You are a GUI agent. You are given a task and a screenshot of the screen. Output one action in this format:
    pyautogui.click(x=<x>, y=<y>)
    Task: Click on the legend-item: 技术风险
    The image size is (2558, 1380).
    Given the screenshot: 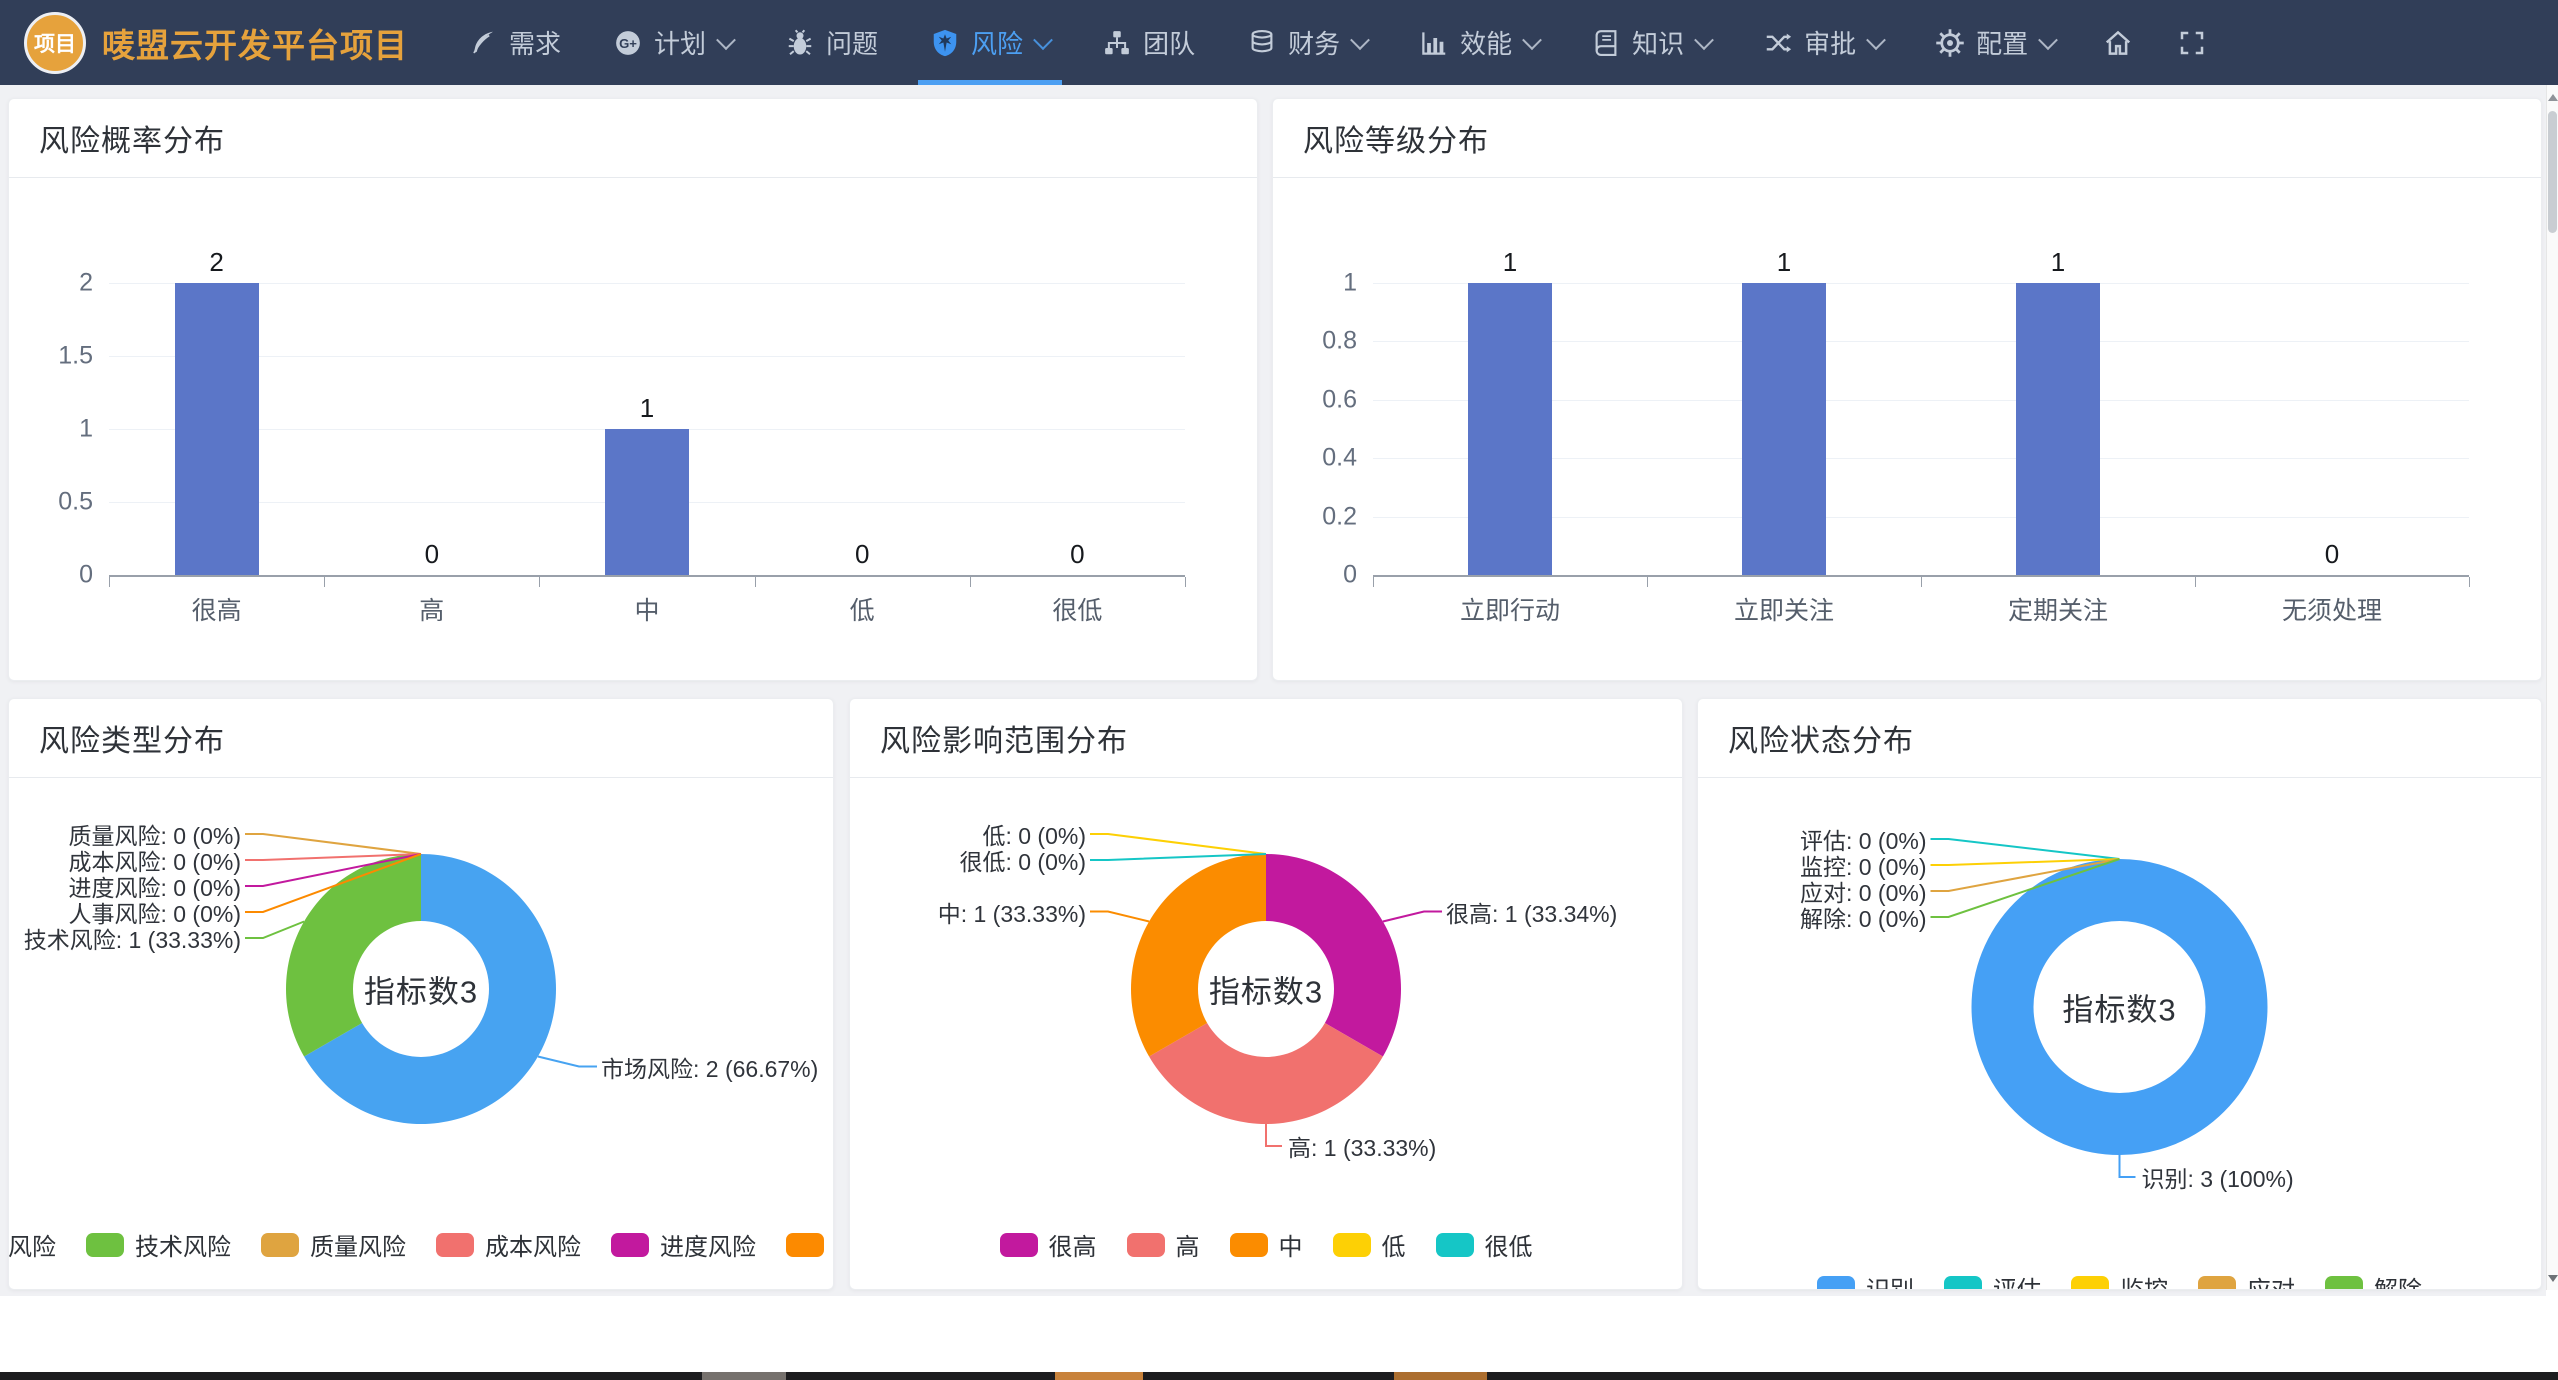 What is the action you would take?
    pyautogui.click(x=158, y=1244)
    